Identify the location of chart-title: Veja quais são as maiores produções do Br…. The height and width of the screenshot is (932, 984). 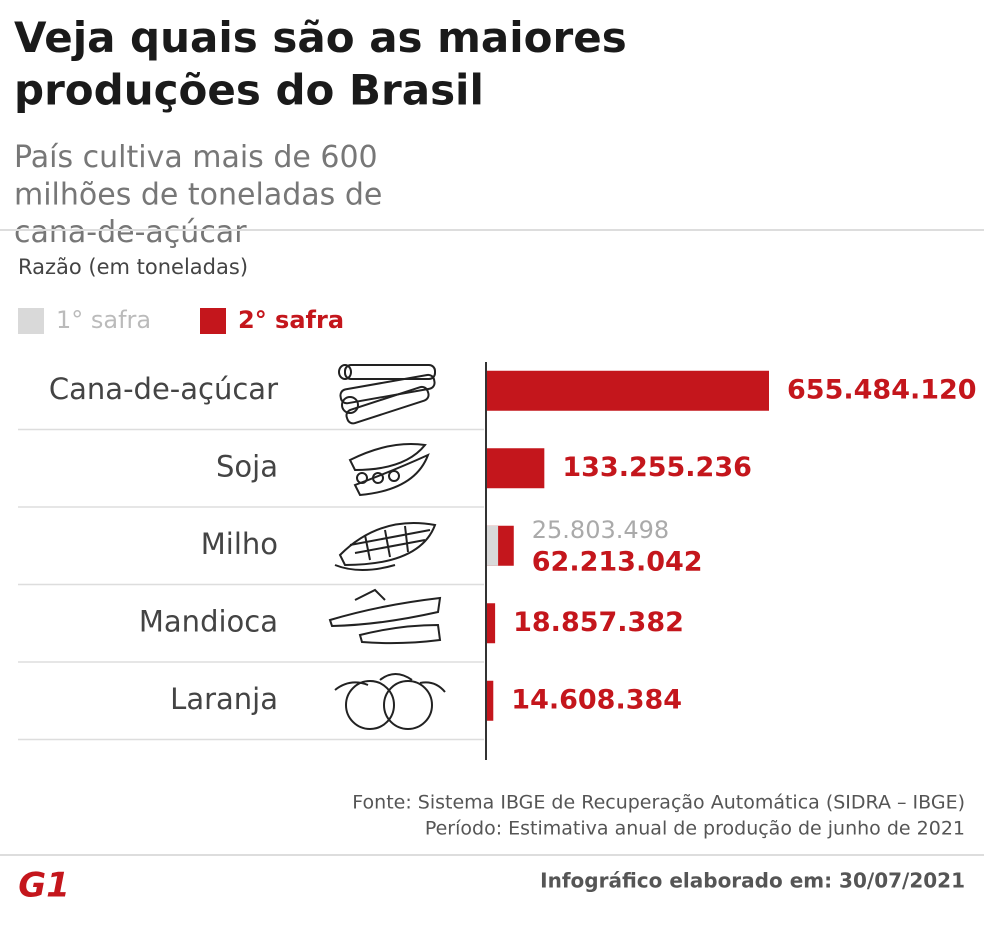
(320, 64).